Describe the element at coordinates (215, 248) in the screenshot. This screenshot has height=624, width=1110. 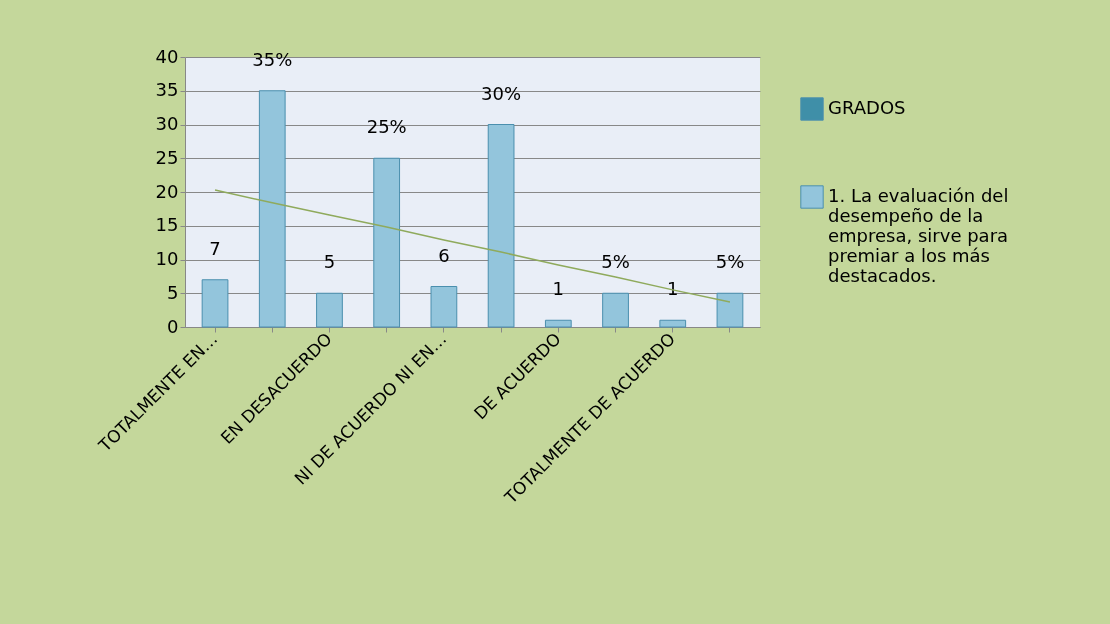
I see `data-label: 7` at that location.